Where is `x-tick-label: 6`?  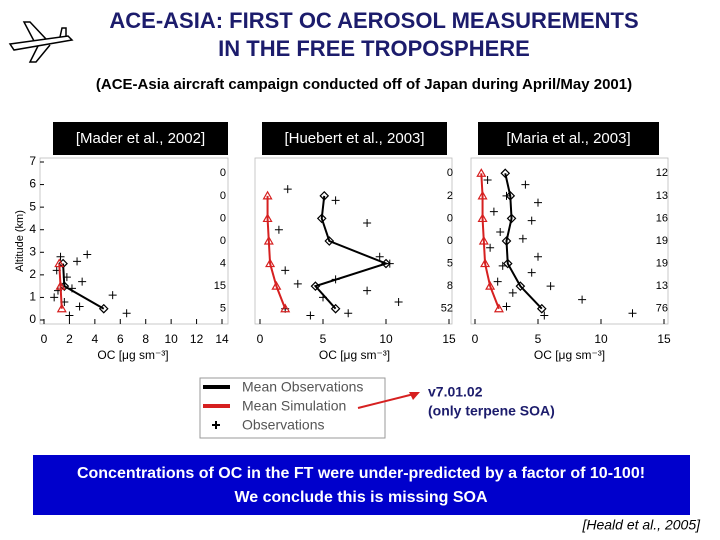 x-tick-label: 6 is located at coordinates (120, 339).